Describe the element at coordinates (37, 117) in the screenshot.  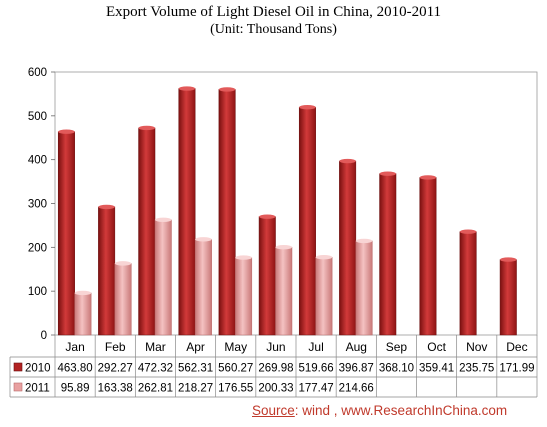
I see `y-tick-label: 500` at that location.